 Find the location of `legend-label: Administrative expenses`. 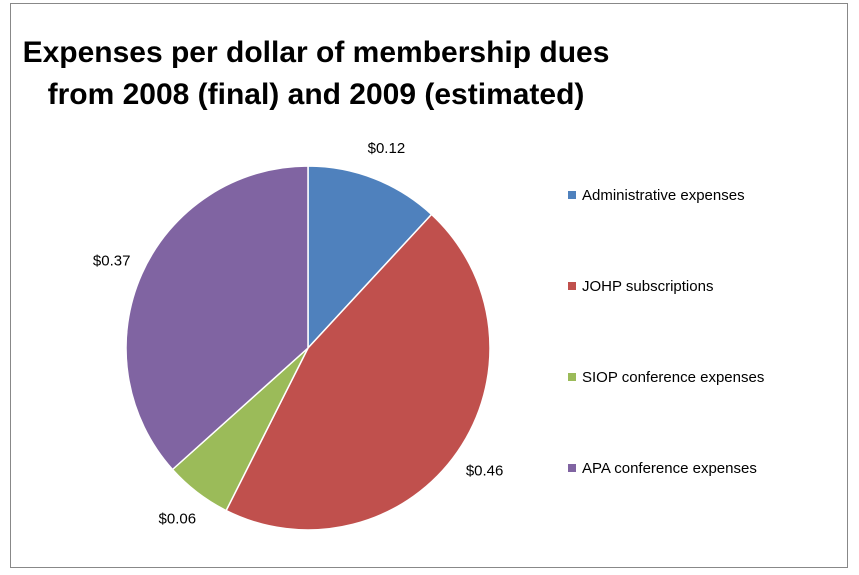

legend-label: Administrative expenses is located at coordinates (663, 195).